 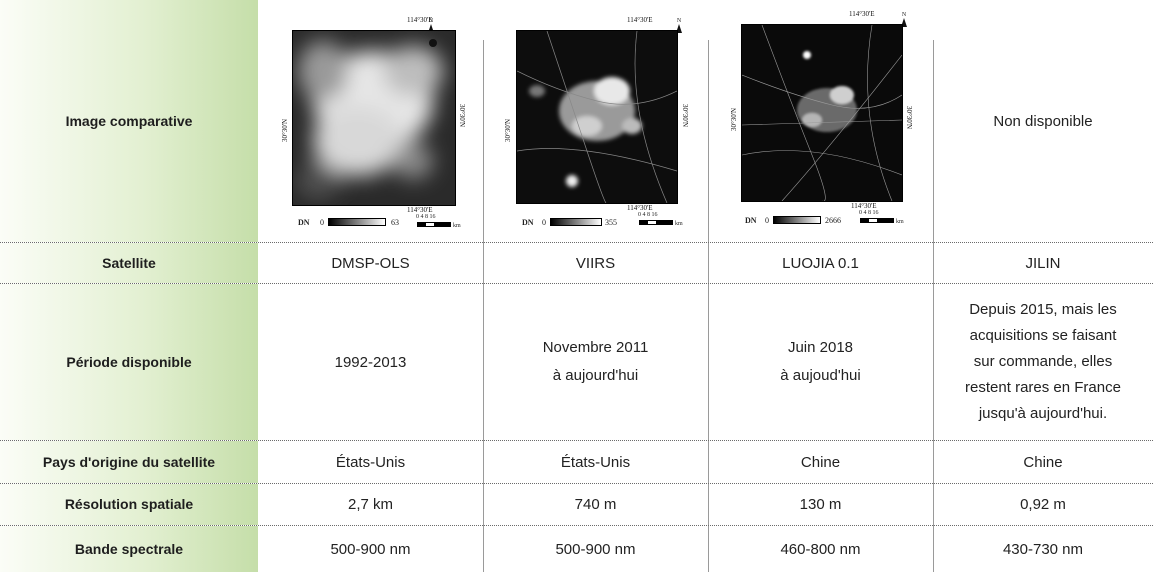 I want to click on dn-max: 63, so click(x=395, y=222).